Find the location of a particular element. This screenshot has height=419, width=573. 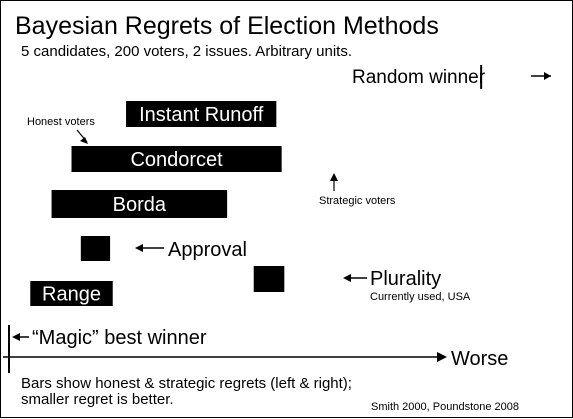

bar-plurality is located at coordinates (269, 279).